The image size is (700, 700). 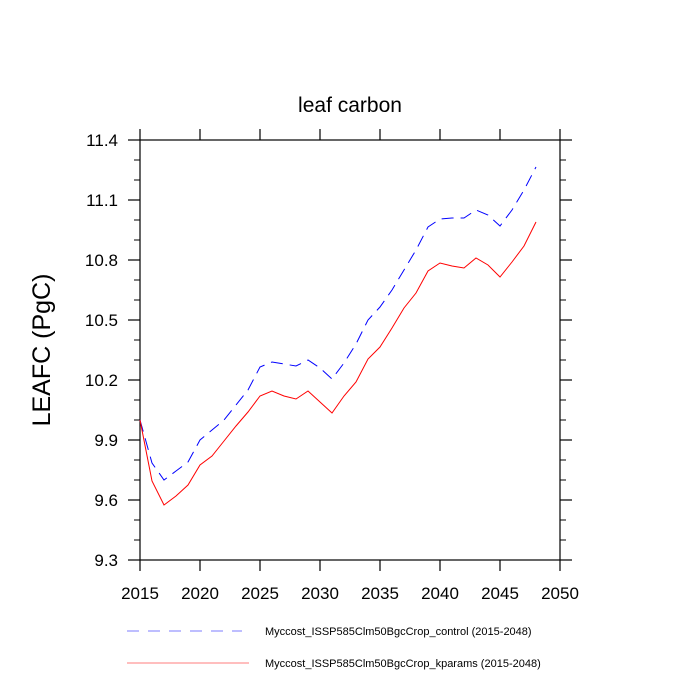 What do you see at coordinates (560, 593) in the screenshot?
I see `x-tick-label: 2050` at bounding box center [560, 593].